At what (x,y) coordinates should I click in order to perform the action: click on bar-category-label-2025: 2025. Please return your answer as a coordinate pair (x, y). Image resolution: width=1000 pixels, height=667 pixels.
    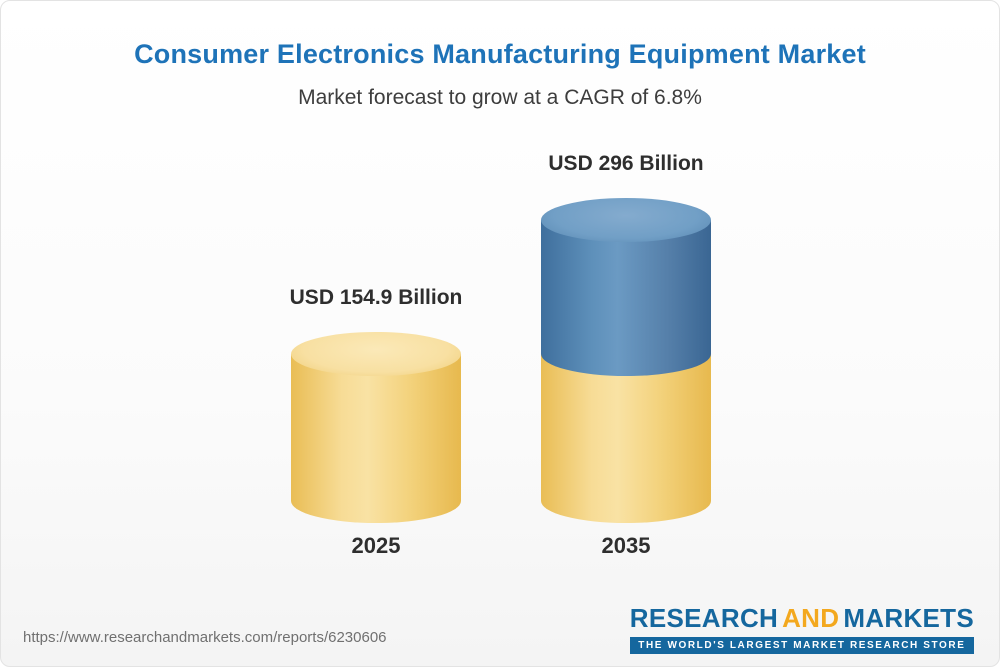
    Looking at the image, I should click on (376, 545).